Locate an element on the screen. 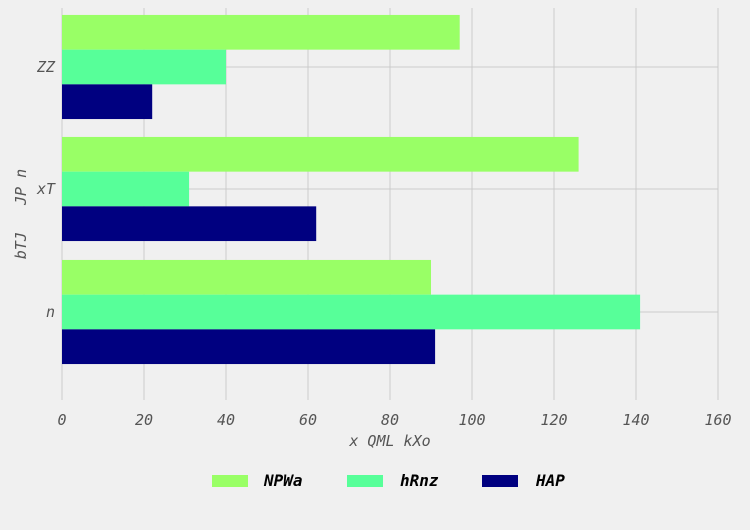 The height and width of the screenshot is (530, 750). y-tick-label: xT is located at coordinates (46, 189).